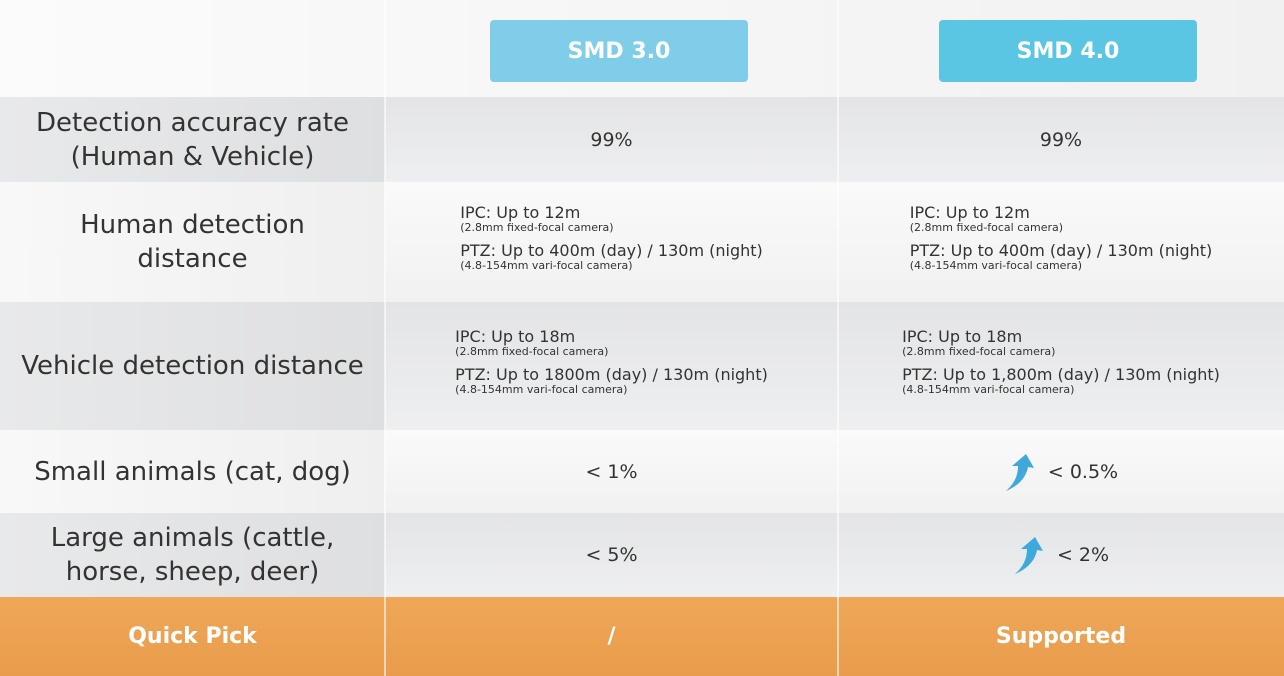  I want to click on text: horse, sheep, deer), so click(192, 572).